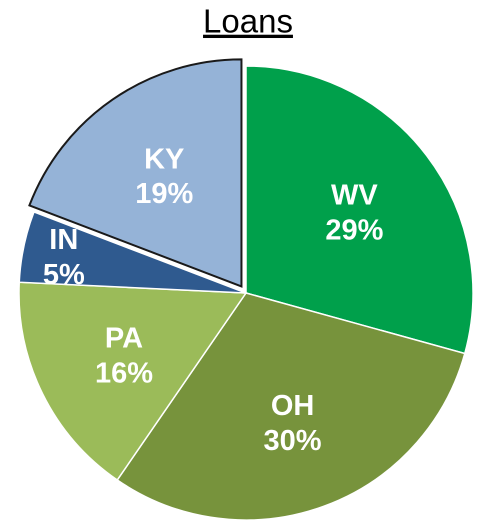  What do you see at coordinates (63, 240) in the screenshot?
I see `slice-category: IN` at bounding box center [63, 240].